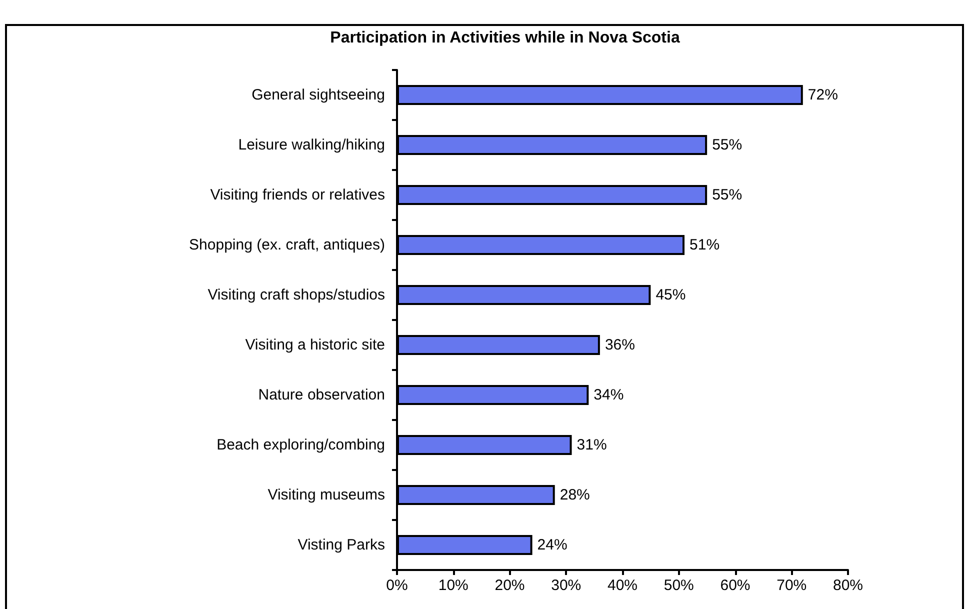  What do you see at coordinates (318, 95) in the screenshot?
I see `y-tick-label: General sightseeing` at bounding box center [318, 95].